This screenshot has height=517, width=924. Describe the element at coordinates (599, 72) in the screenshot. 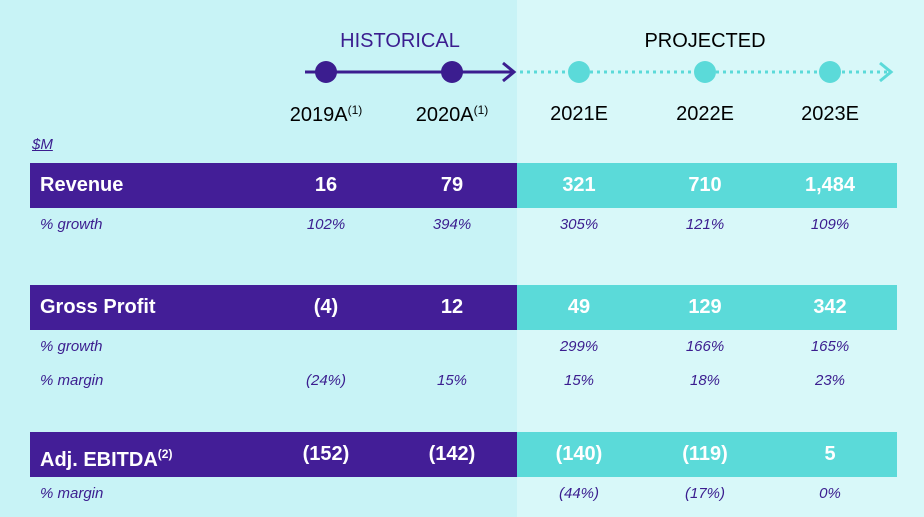

I see `timeline` at that location.